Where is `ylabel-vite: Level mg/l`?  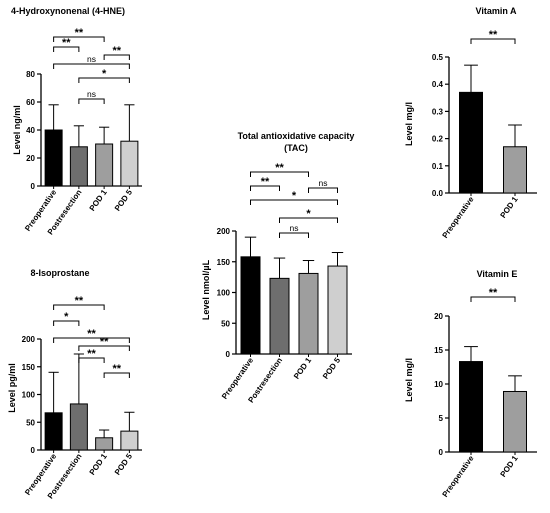
ylabel-vite: Level mg/l is located at coordinates (409, 380).